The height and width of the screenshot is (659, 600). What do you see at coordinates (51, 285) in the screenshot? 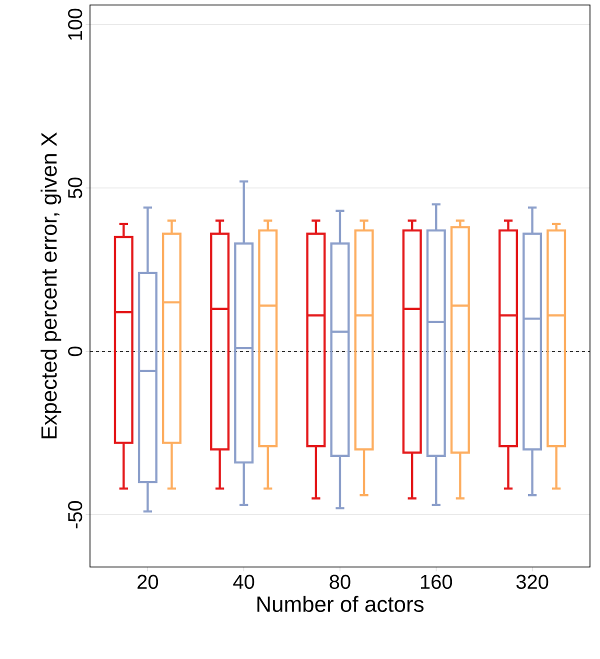
I see `y-axis-title: Expected percent error, given X` at bounding box center [51, 285].